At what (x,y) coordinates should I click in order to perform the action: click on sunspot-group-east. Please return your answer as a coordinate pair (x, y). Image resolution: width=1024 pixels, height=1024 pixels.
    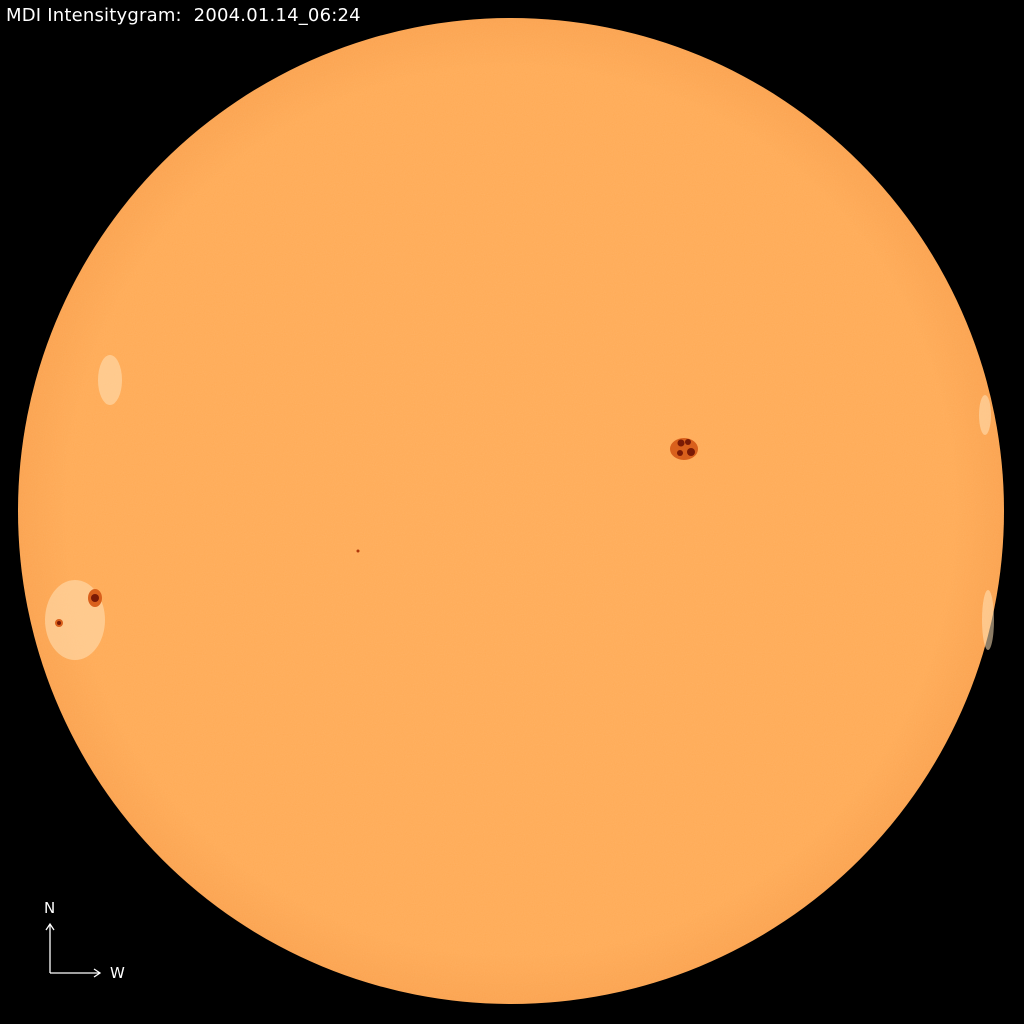
    Looking at the image, I should click on (78, 608).